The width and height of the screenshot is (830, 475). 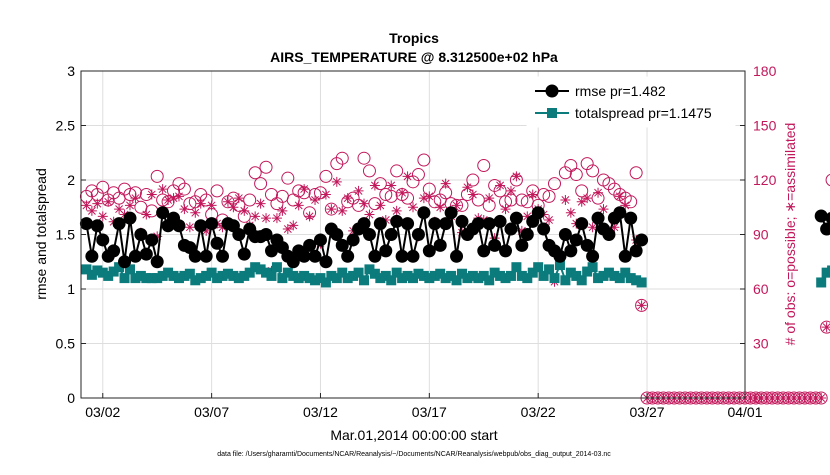 I want to click on x-tick-label: 03/02, so click(x=102, y=412).